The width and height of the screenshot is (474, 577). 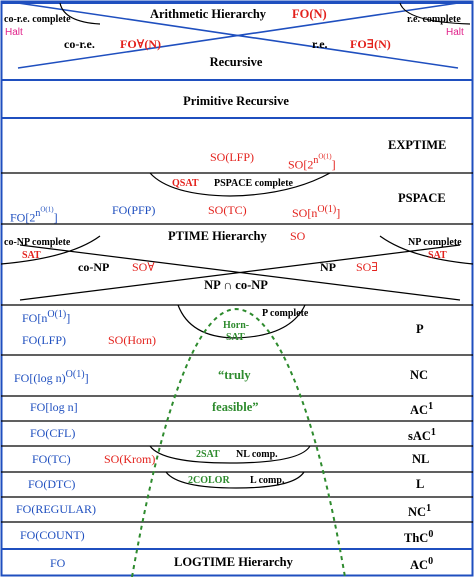 I want to click on fo-log-n-label: FO[log n], so click(x=54, y=407).